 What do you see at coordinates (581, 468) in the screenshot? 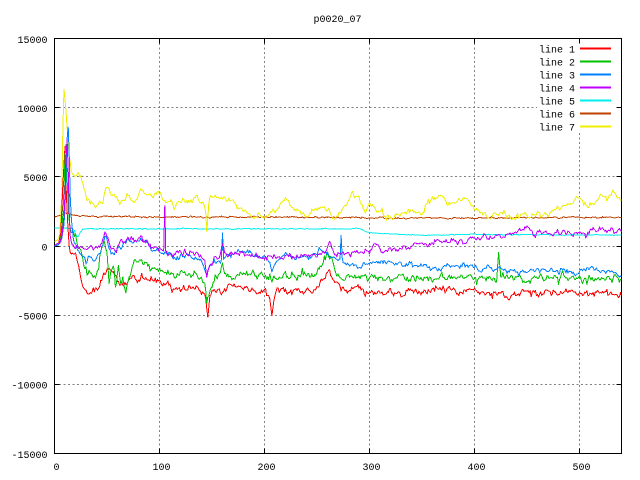
I see `svg-text: 500` at bounding box center [581, 468].